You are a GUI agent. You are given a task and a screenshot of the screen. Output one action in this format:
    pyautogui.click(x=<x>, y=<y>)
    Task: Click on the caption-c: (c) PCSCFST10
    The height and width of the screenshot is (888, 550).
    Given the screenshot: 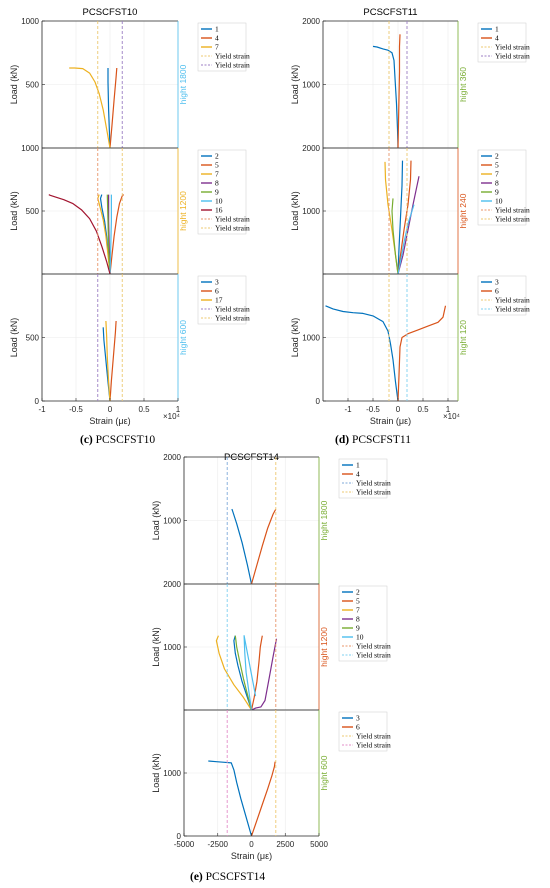 What is the action you would take?
    pyautogui.click(x=117, y=440)
    